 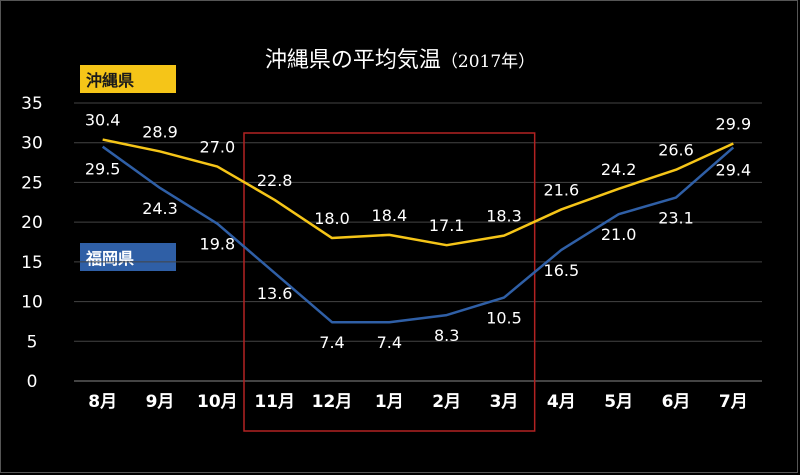 I want to click on data-label-okinawa: 18.4, so click(x=390, y=215).